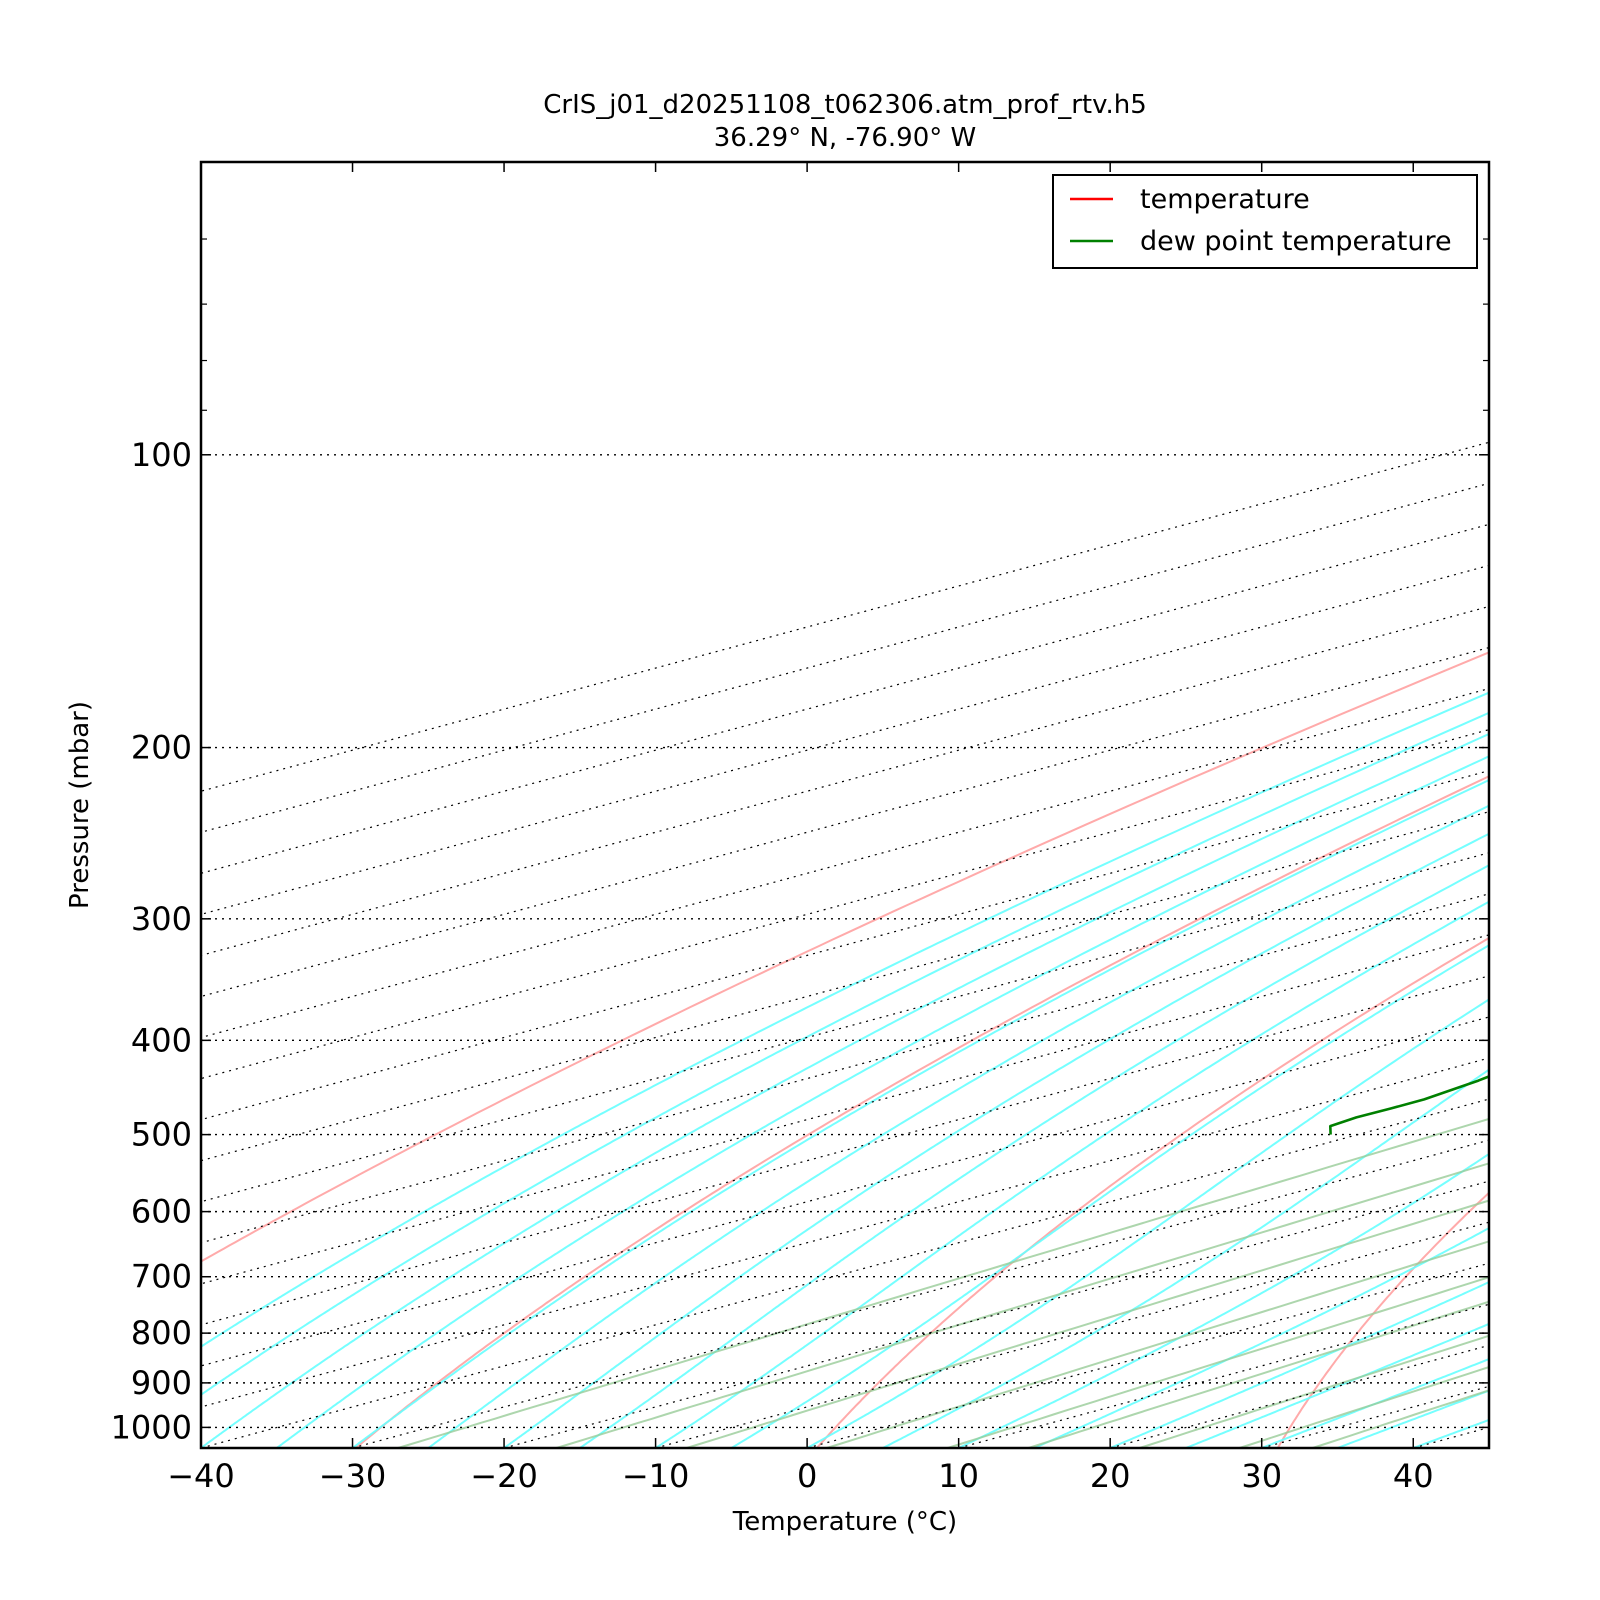  What do you see at coordinates (201, 1476) in the screenshot?
I see `x-tick-label: −40` at bounding box center [201, 1476].